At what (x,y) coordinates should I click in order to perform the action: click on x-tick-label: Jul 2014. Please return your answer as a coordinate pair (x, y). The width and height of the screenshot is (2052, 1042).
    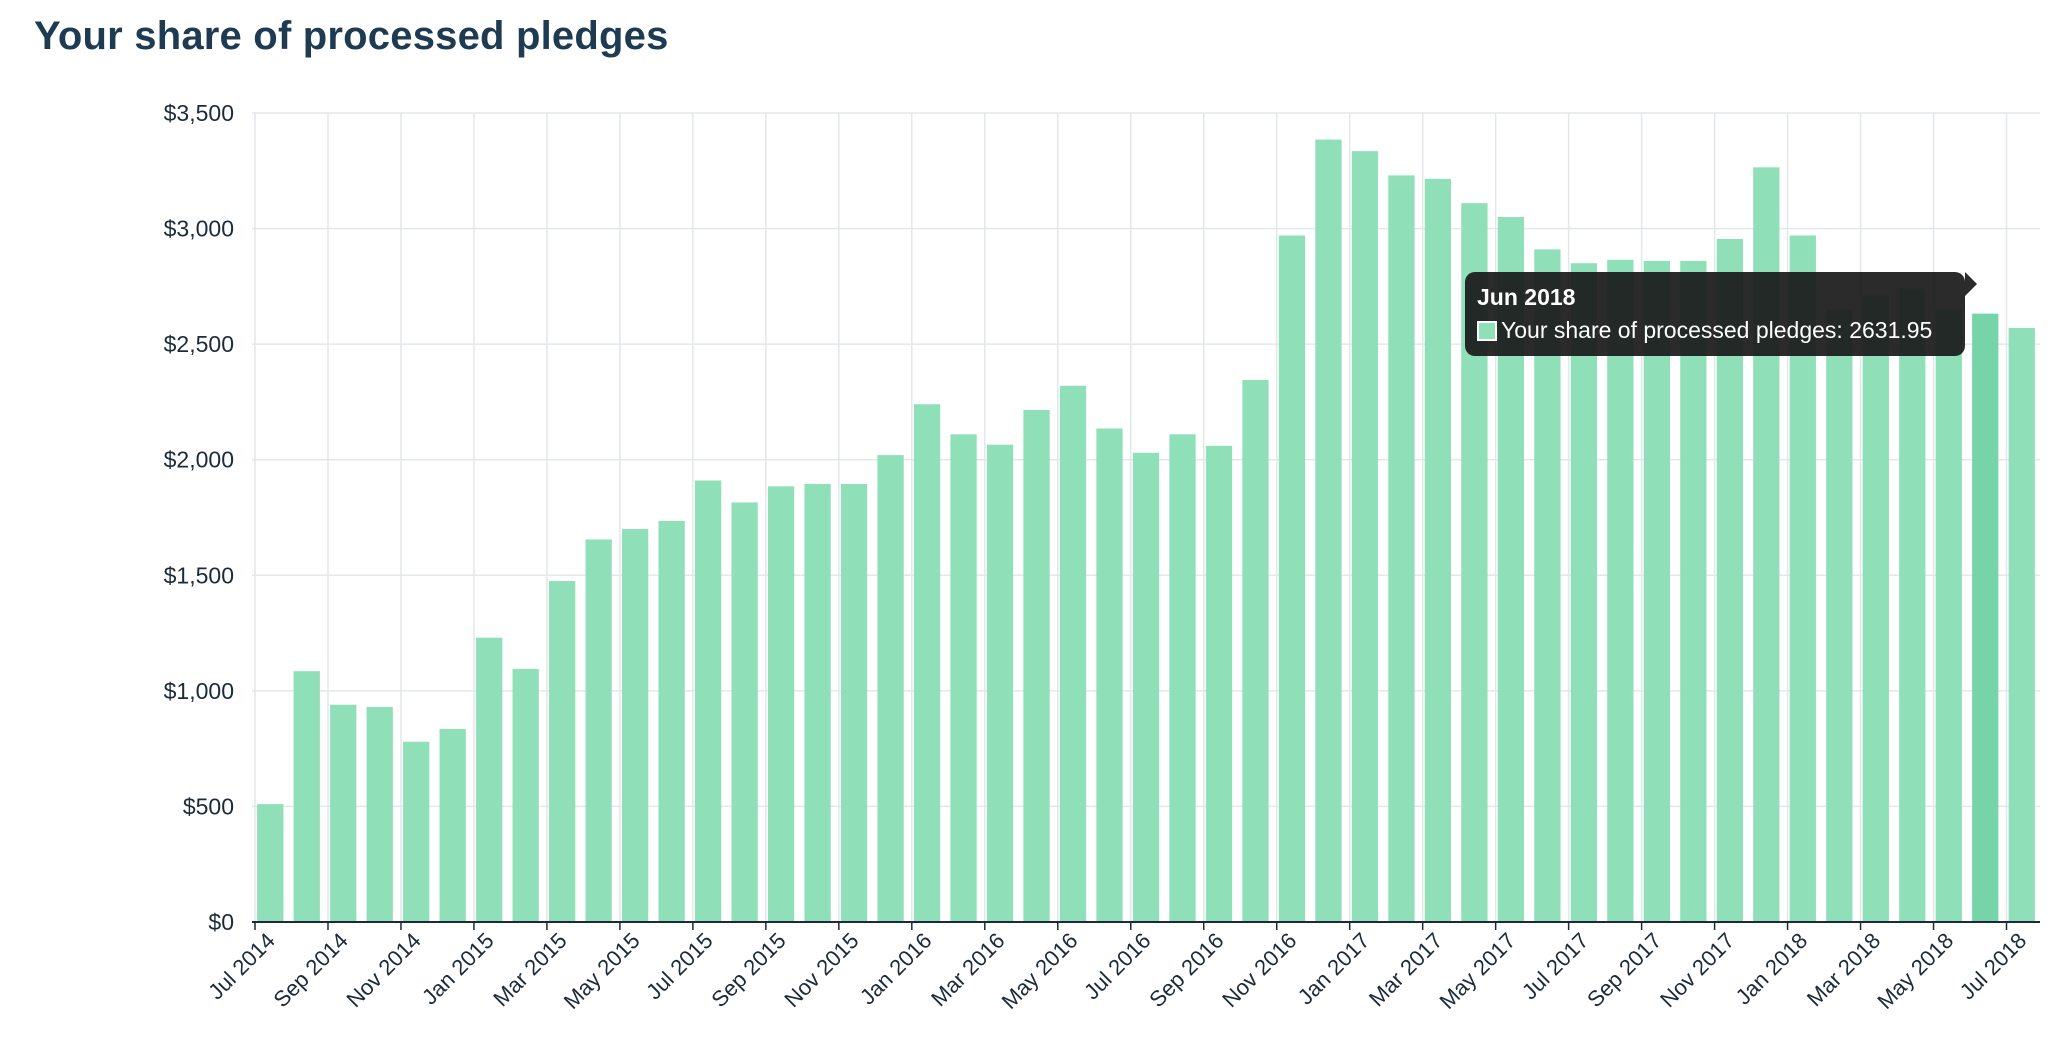
    Looking at the image, I should click on (241, 966).